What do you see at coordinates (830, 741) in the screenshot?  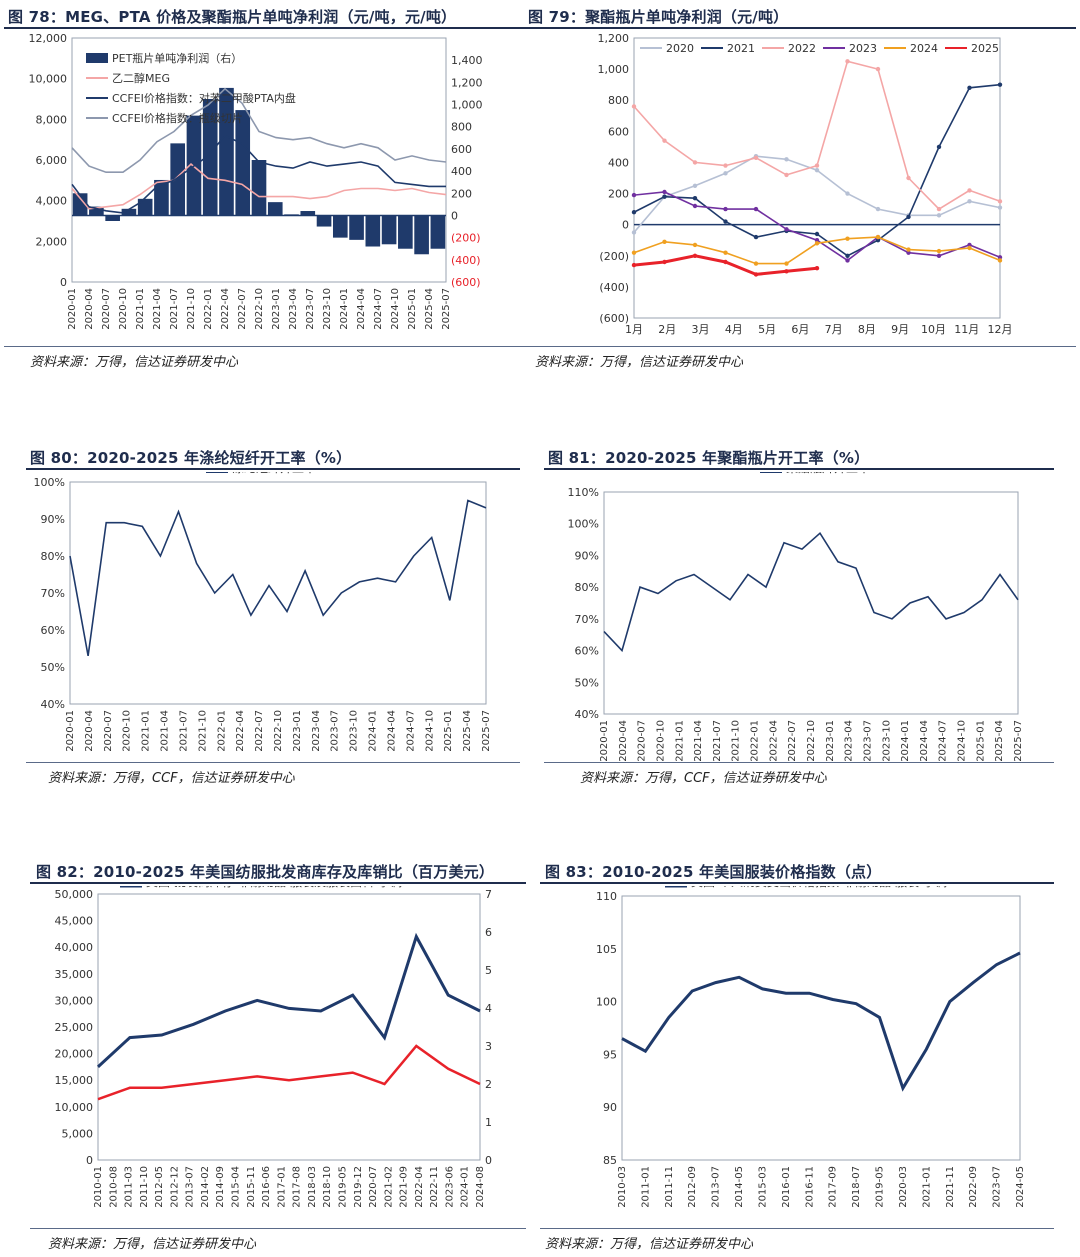 I see `x-tick-label: 2023-01` at bounding box center [830, 741].